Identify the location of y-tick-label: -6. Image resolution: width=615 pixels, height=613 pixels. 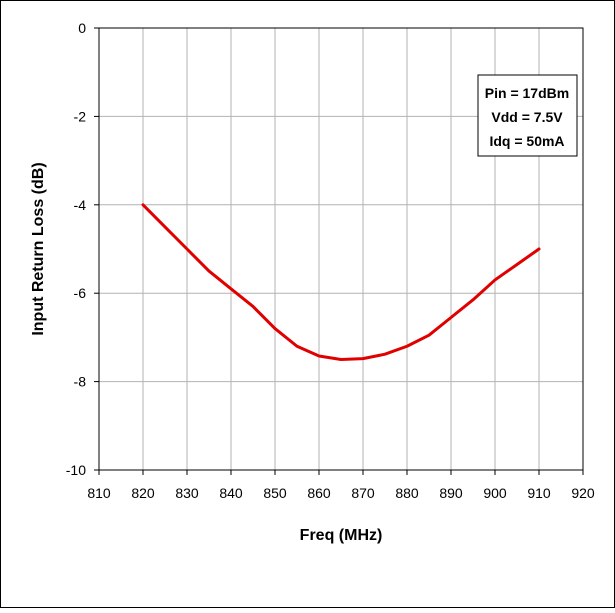
(80, 293).